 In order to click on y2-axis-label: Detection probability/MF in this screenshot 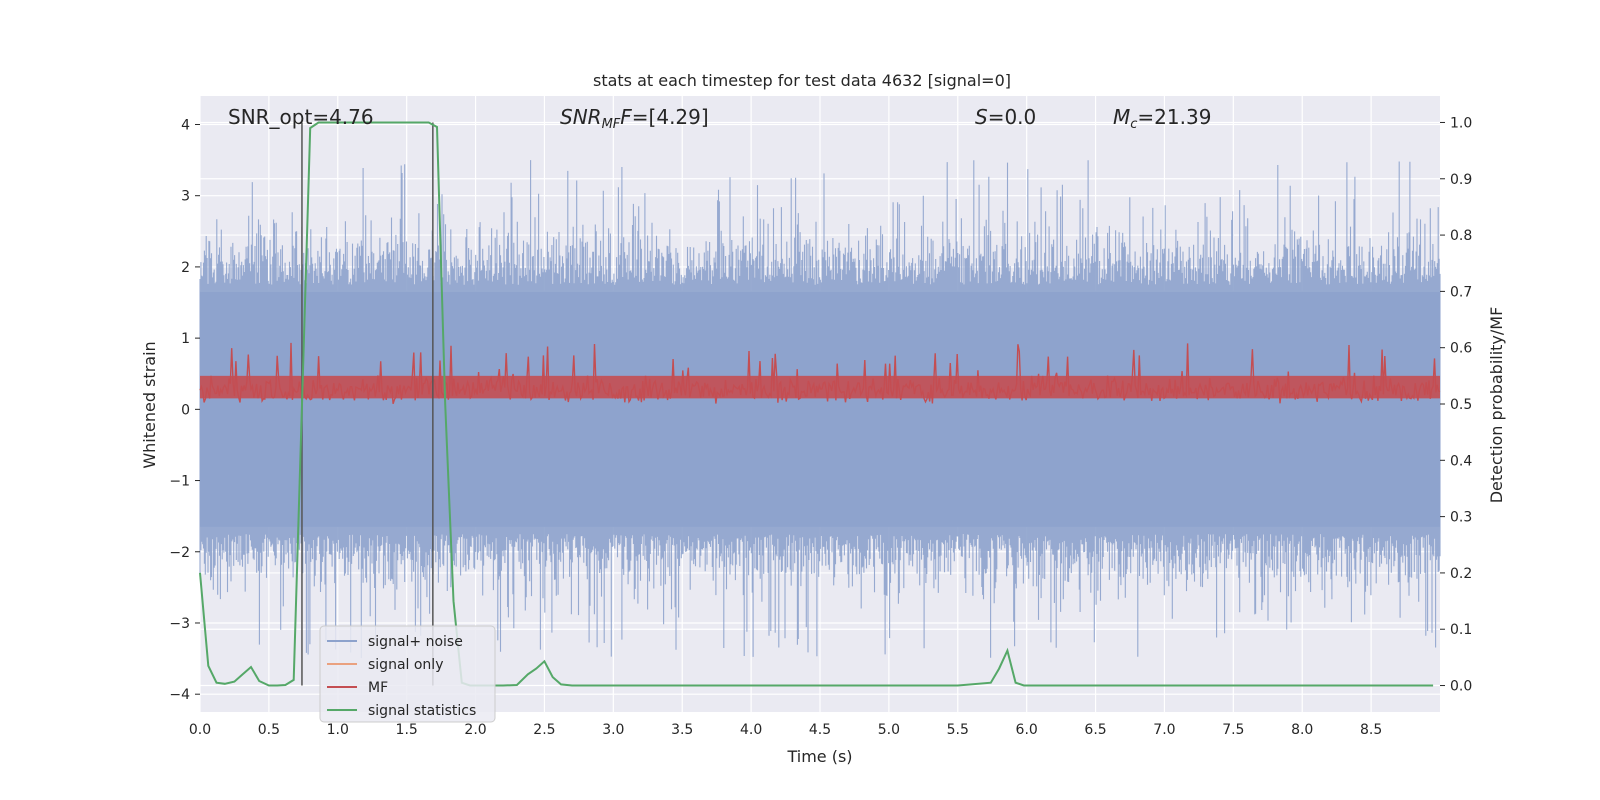, I will do `click(1496, 405)`.